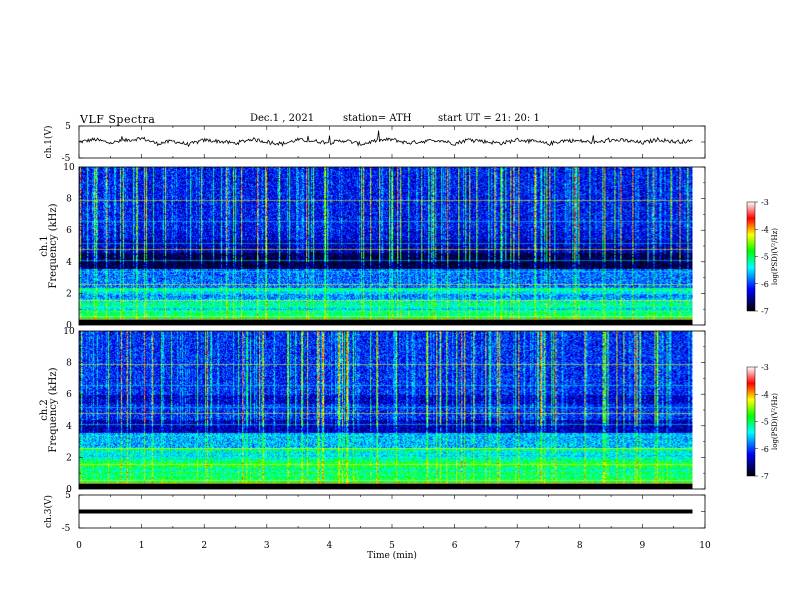 This screenshot has width=792, height=612. Describe the element at coordinates (386, 322) in the screenshot. I see `ch1_spectrogram-zero-band` at that location.